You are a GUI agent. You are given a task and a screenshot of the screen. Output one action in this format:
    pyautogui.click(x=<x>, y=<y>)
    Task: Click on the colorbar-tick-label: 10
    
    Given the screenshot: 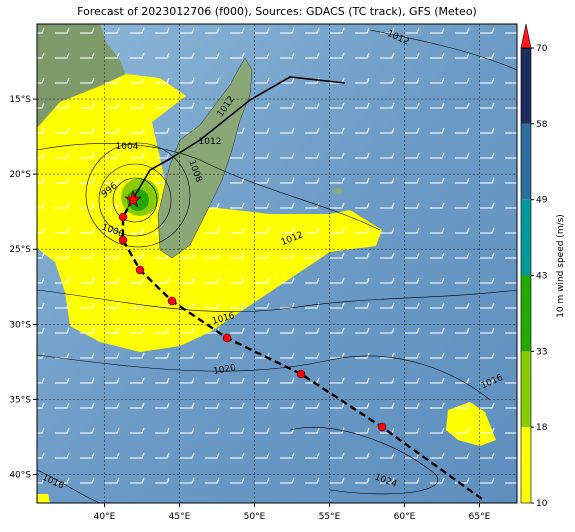 What is the action you would take?
    pyautogui.click(x=542, y=504)
    